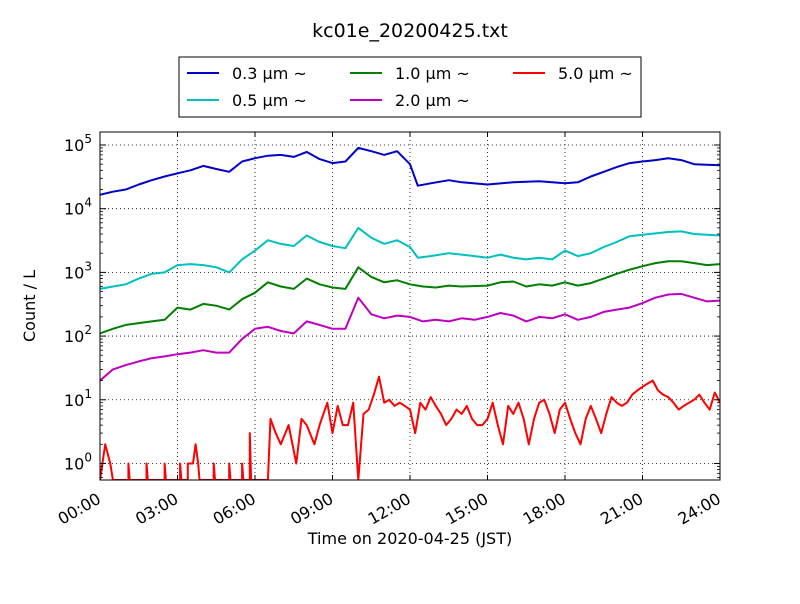  I want to click on y-tick-exponent: 2, so click(88, 330).